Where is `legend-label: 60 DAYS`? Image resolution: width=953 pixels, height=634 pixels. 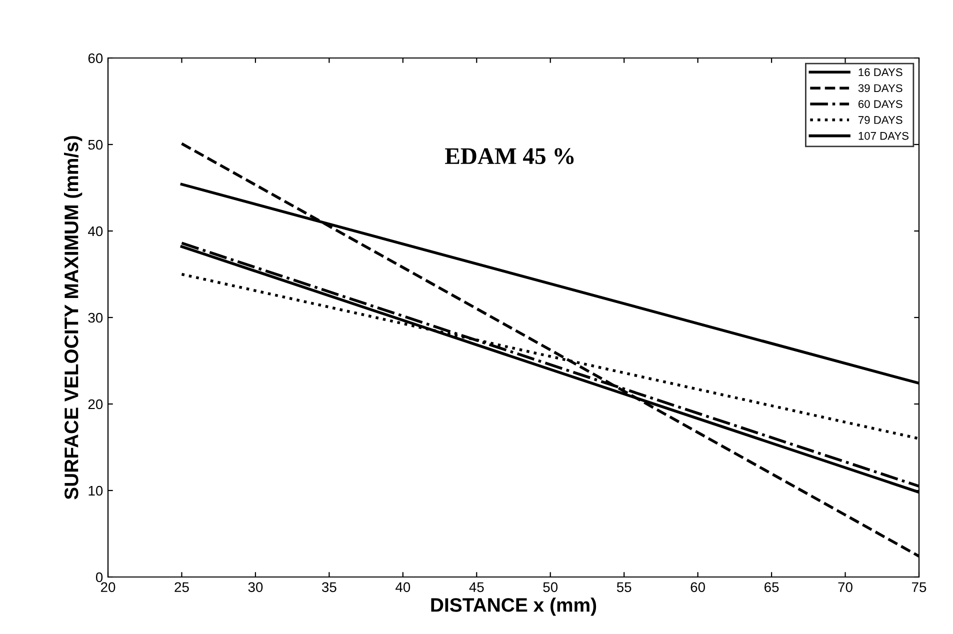 legend-label: 60 DAYS is located at coordinates (880, 104).